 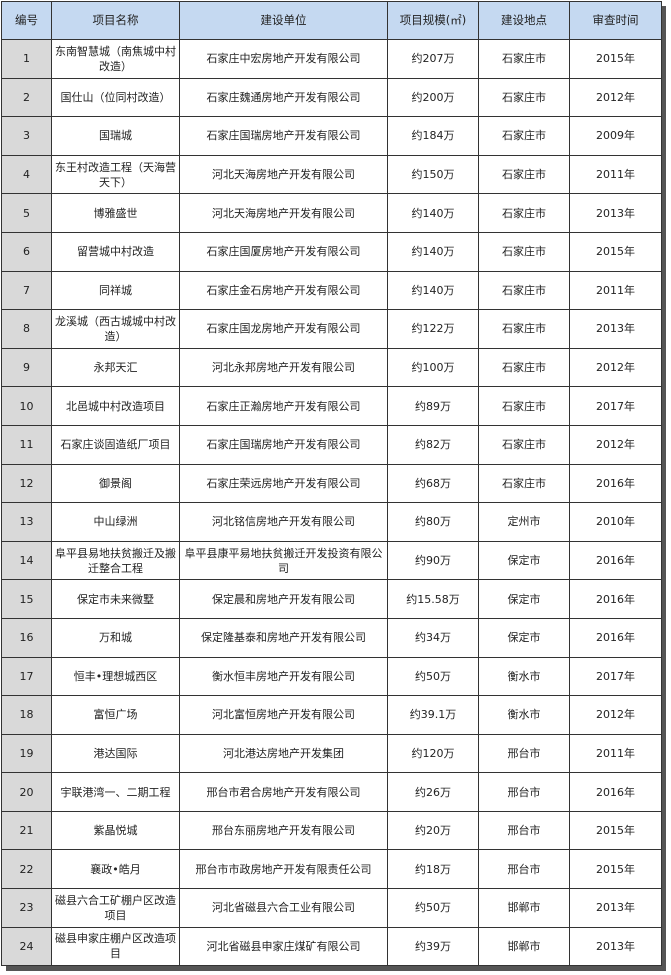 I want to click on cell-scale: 约20万, so click(x=433, y=830).